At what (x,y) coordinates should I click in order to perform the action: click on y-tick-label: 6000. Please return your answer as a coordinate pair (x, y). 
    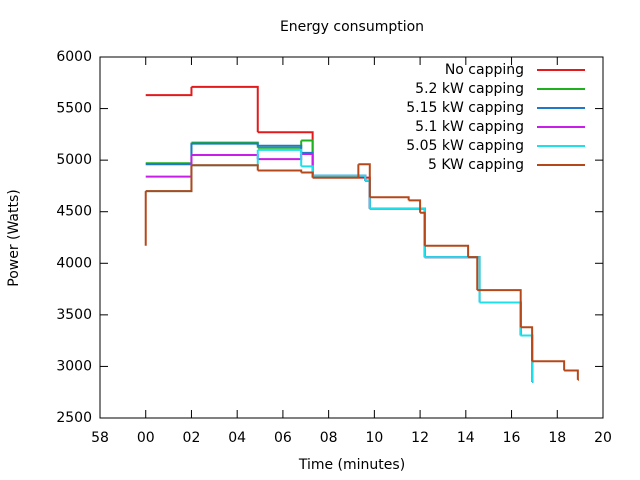
    Looking at the image, I should click on (74, 57).